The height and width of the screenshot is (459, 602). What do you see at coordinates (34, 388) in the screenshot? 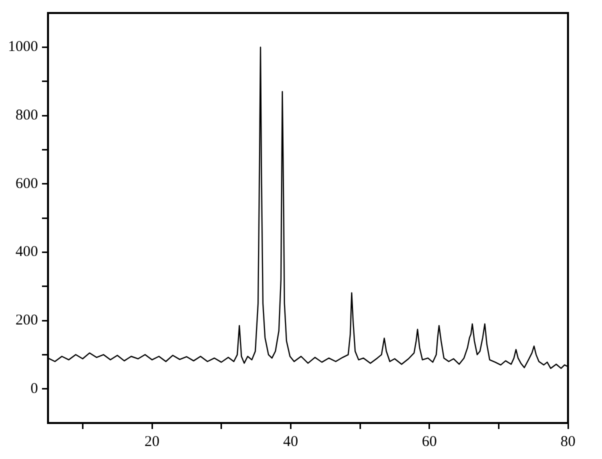
I see `y-tick-label: 0` at bounding box center [34, 388].